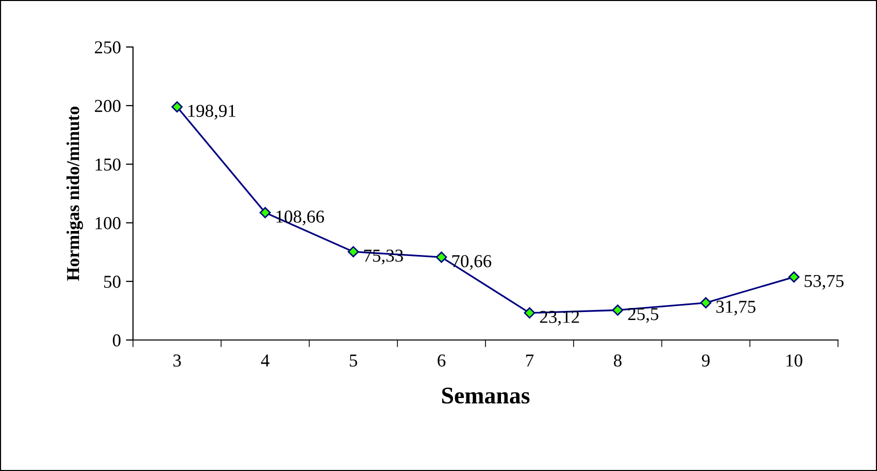  What do you see at coordinates (643, 315) in the screenshot?
I see `data-label: 25,5` at bounding box center [643, 315].